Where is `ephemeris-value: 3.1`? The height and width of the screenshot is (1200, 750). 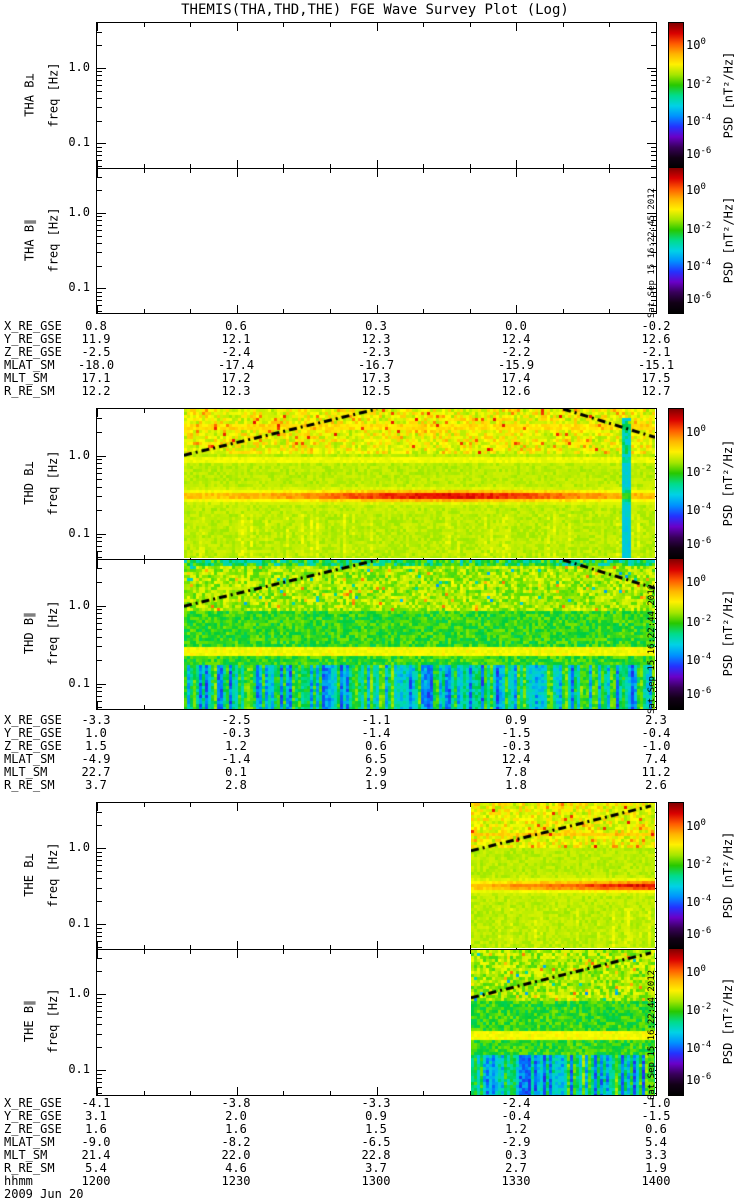
ephemeris-value: 3.1 is located at coordinates (96, 1116).